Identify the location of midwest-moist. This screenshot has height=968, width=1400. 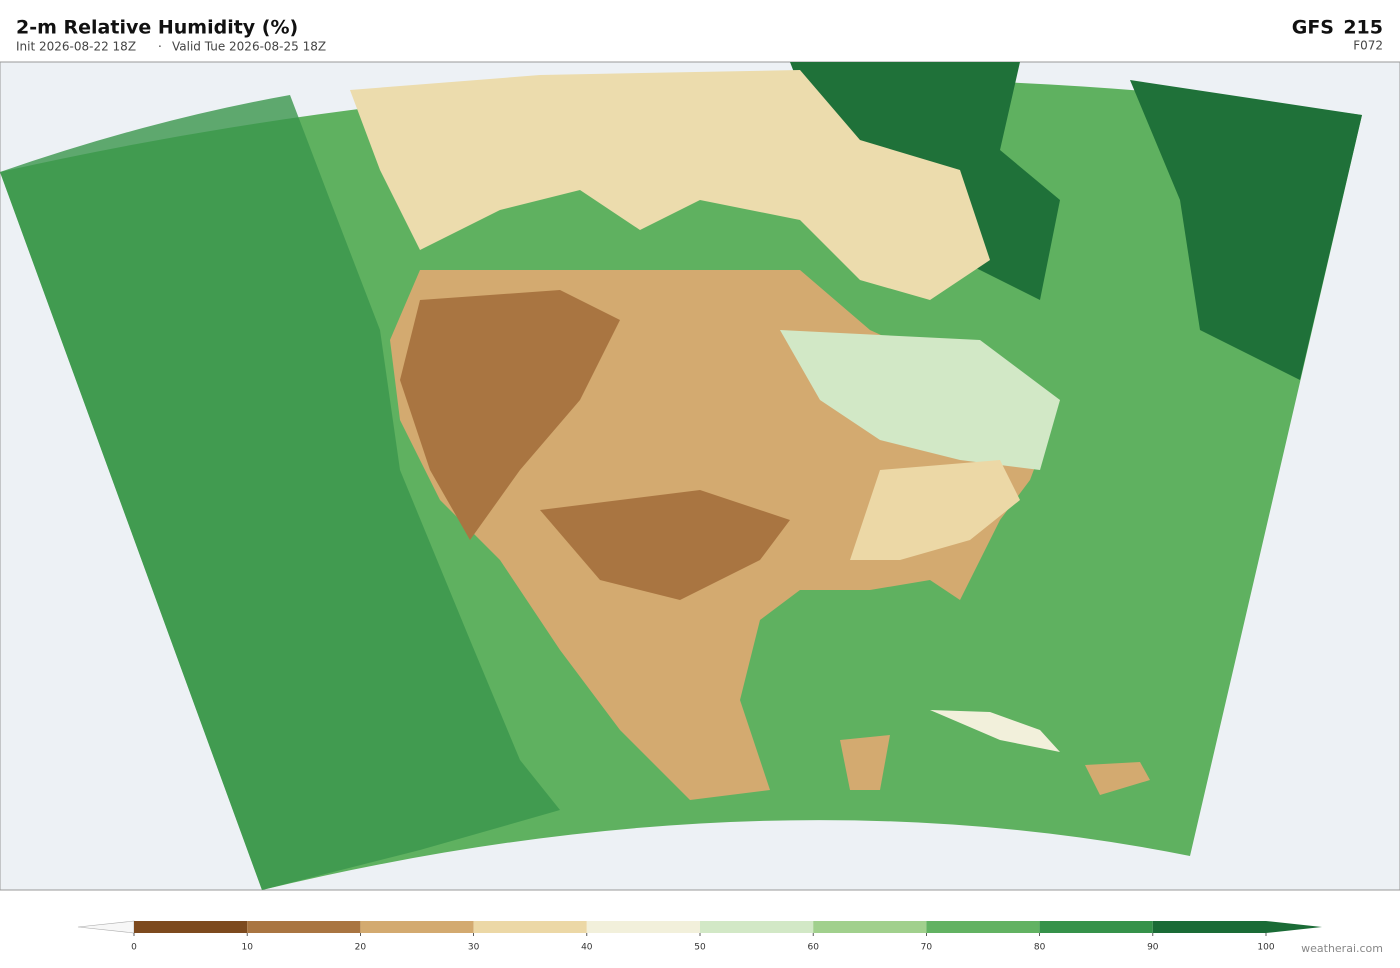
(920, 400).